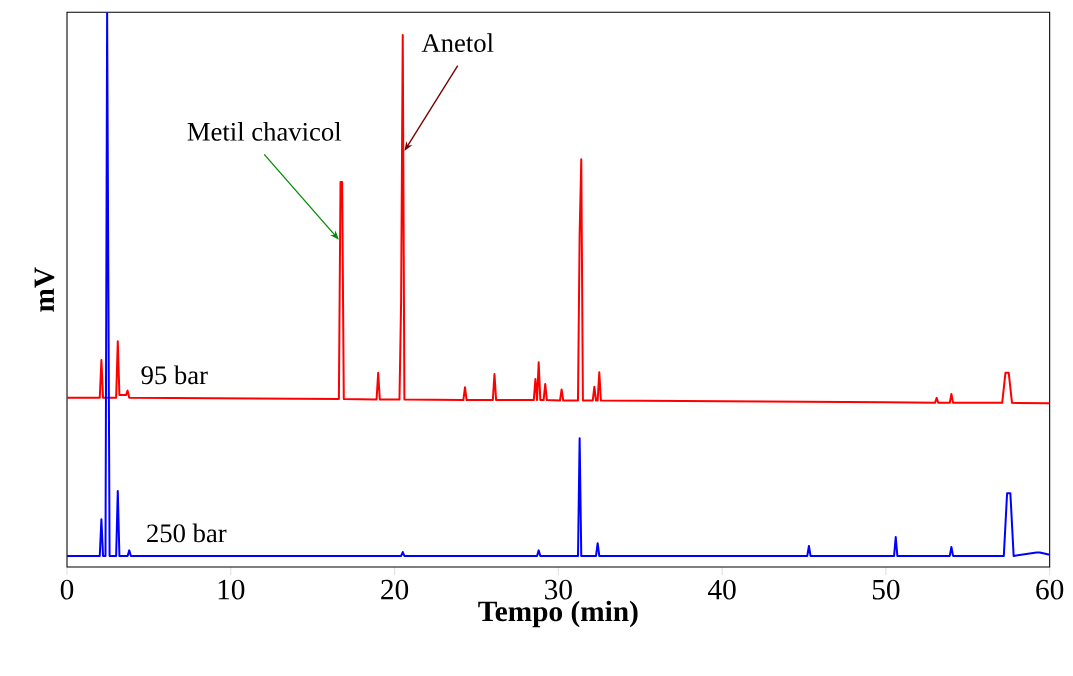 This screenshot has height=676, width=1073. What do you see at coordinates (174, 375) in the screenshot?
I see `series-label: 95 bar` at bounding box center [174, 375].